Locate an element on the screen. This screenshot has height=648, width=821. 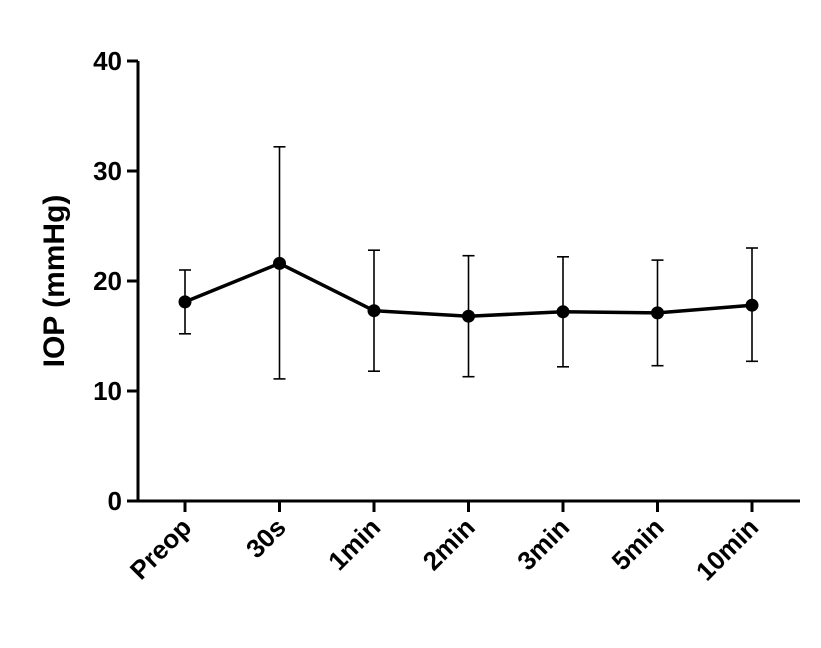
y-tick-label: 40 is located at coordinates (107, 61).